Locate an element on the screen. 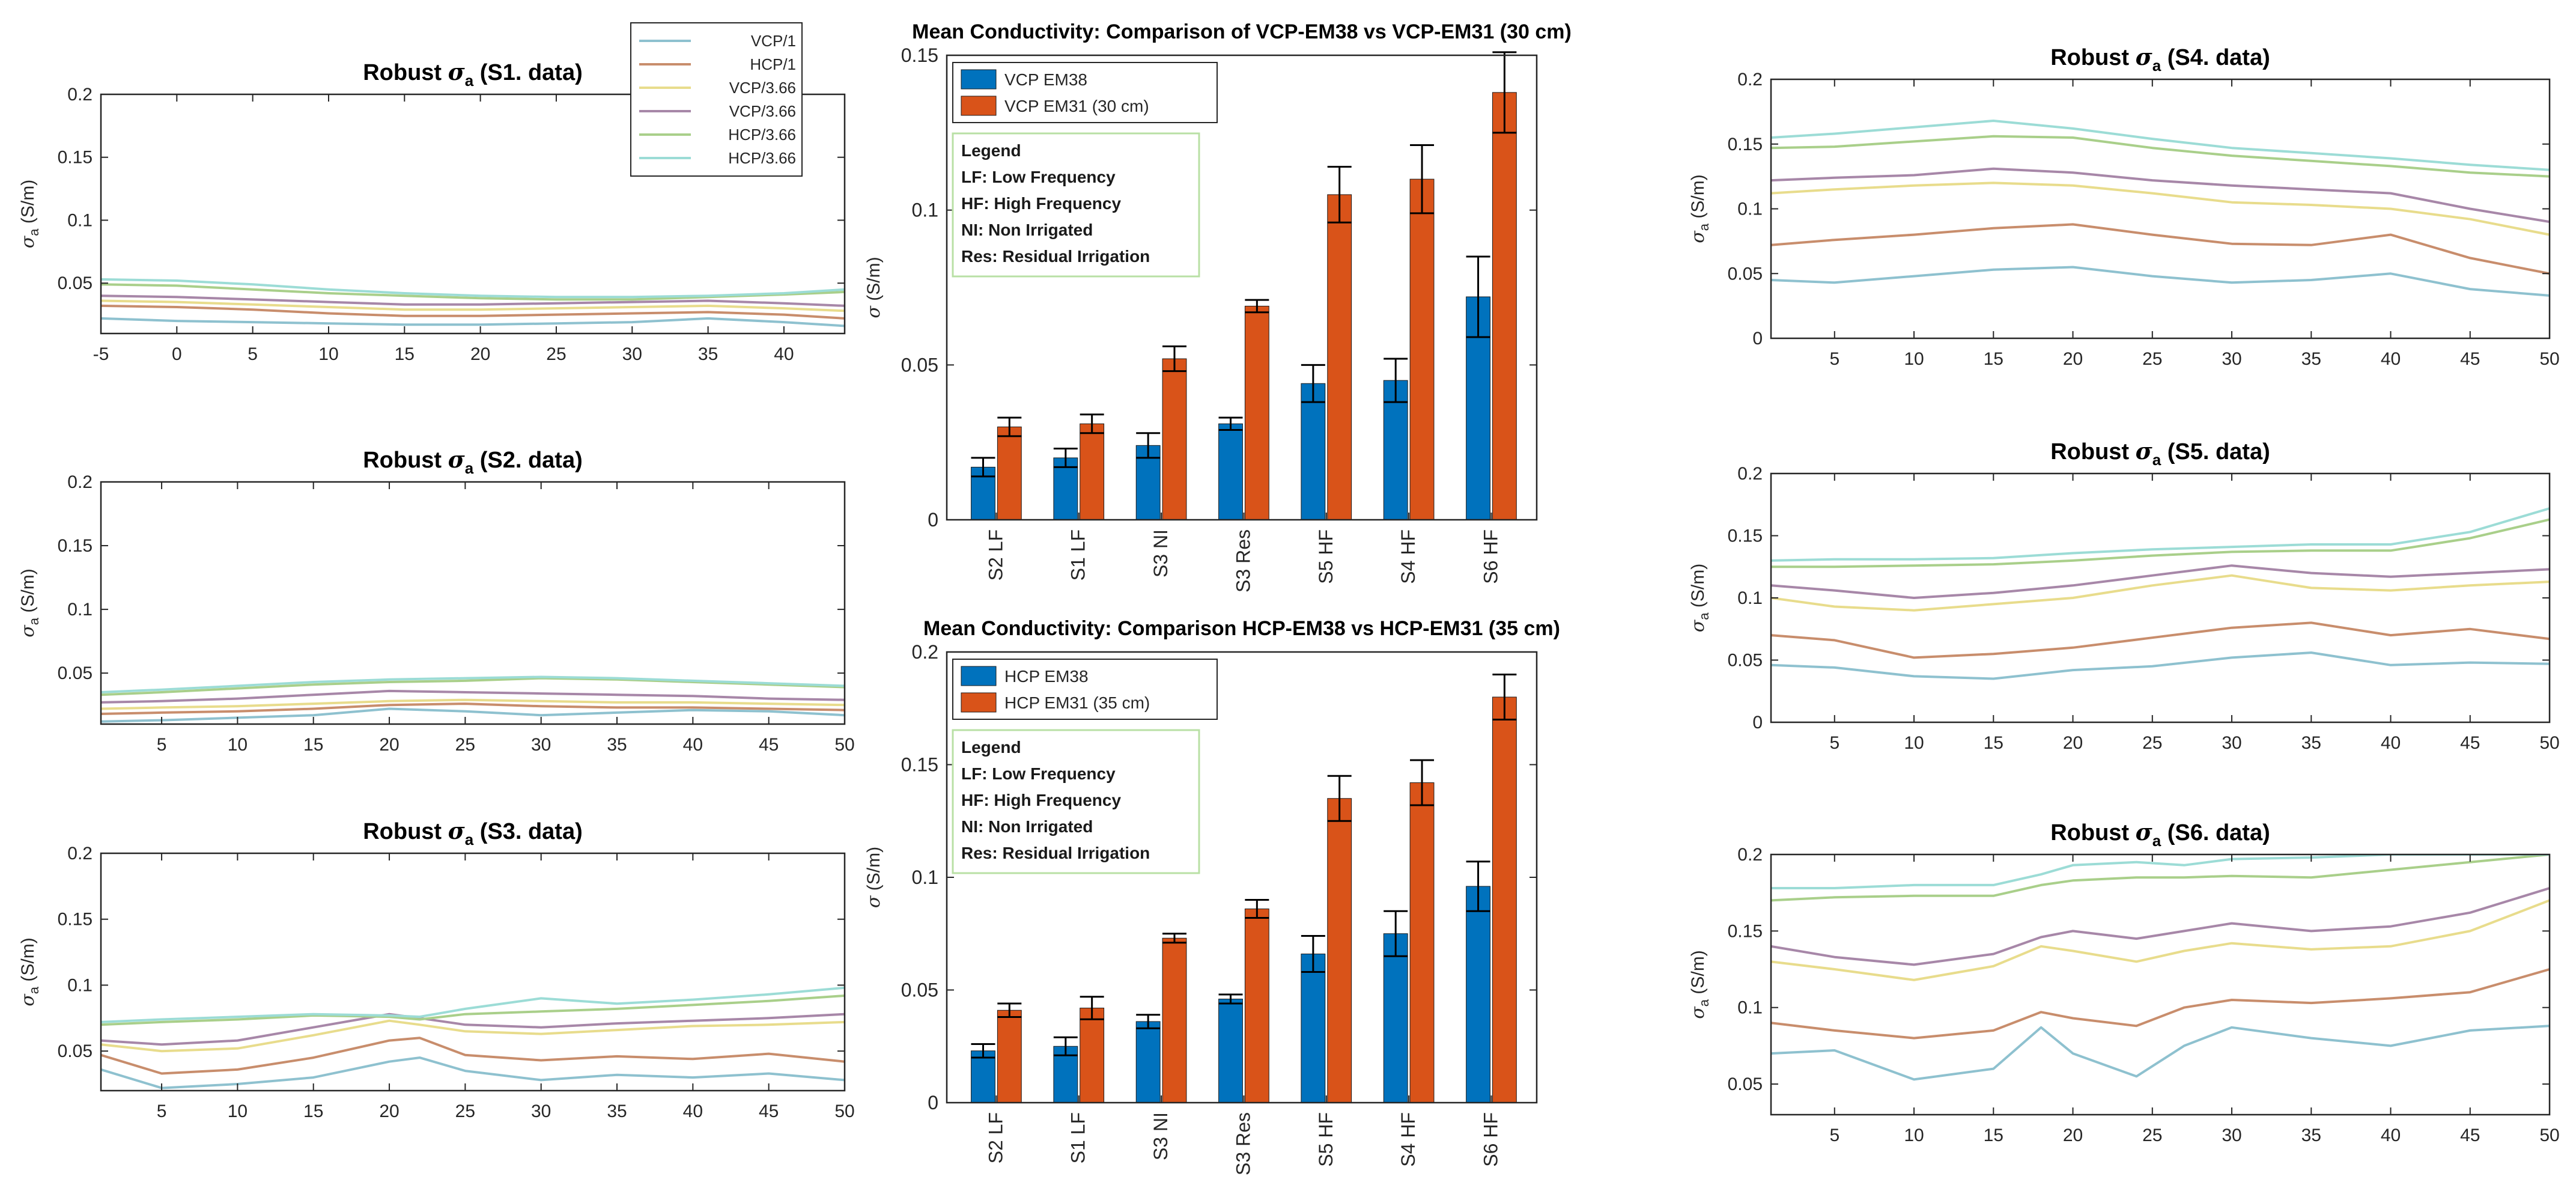  y-axis-label: σa (S/m) is located at coordinates (29, 214).